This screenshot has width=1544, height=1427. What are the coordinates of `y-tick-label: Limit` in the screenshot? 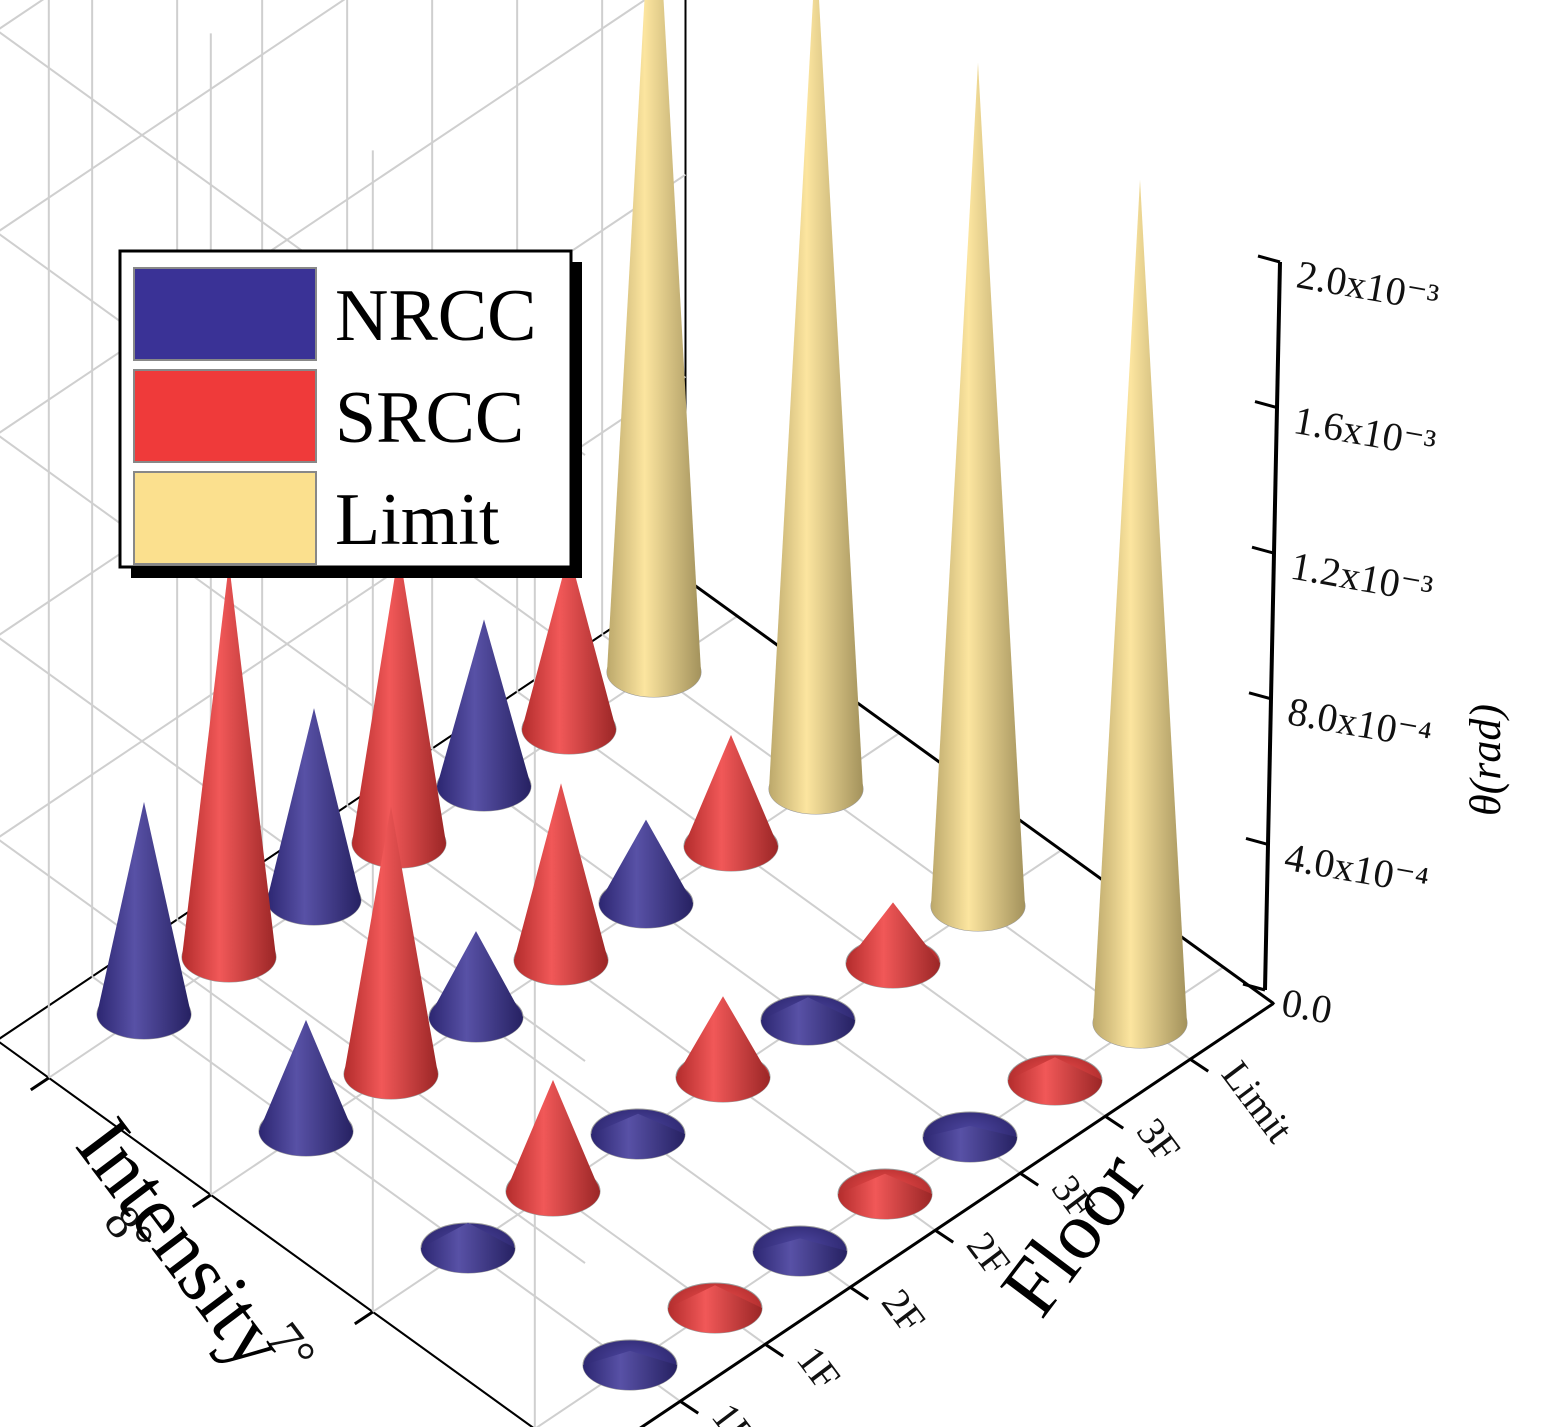 It's located at (1257, 1102).